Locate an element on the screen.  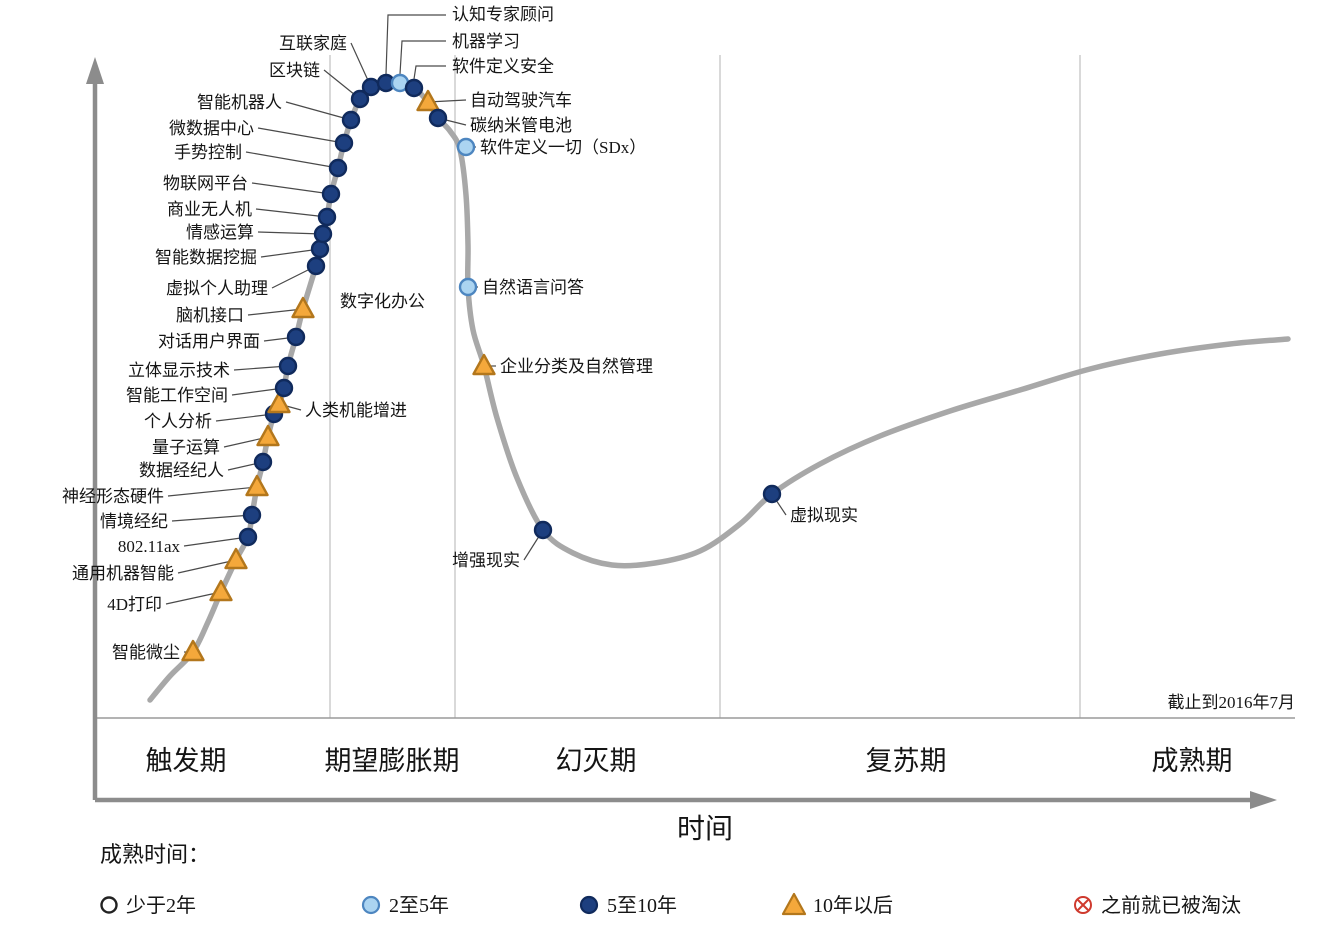
phase-labels: 触发期 期望膨胀期 幻灭期 复苏期 成熟期 is located at coordinates (689, 761).